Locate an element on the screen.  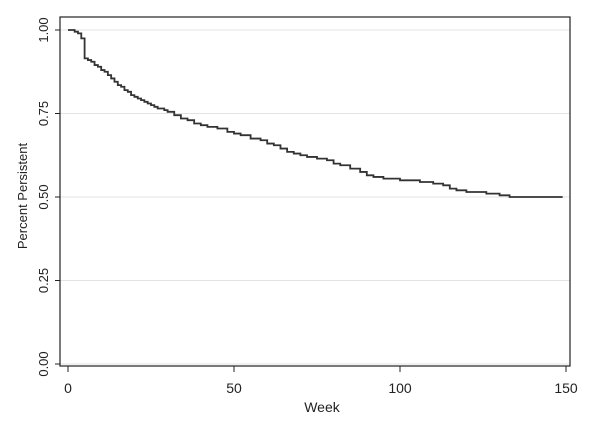
y-axis-label: Percent Persistent is located at coordinates (22, 196).